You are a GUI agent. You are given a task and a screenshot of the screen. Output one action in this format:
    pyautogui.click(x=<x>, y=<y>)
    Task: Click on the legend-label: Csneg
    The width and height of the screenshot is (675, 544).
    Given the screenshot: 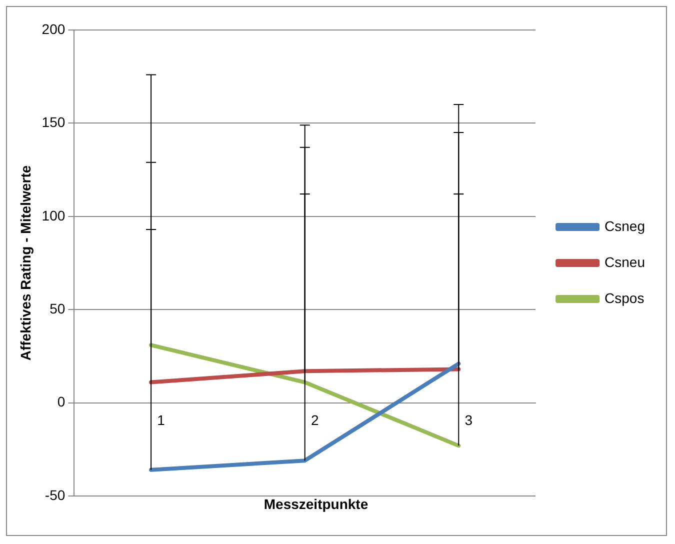 What is the action you would take?
    pyautogui.click(x=624, y=226)
    